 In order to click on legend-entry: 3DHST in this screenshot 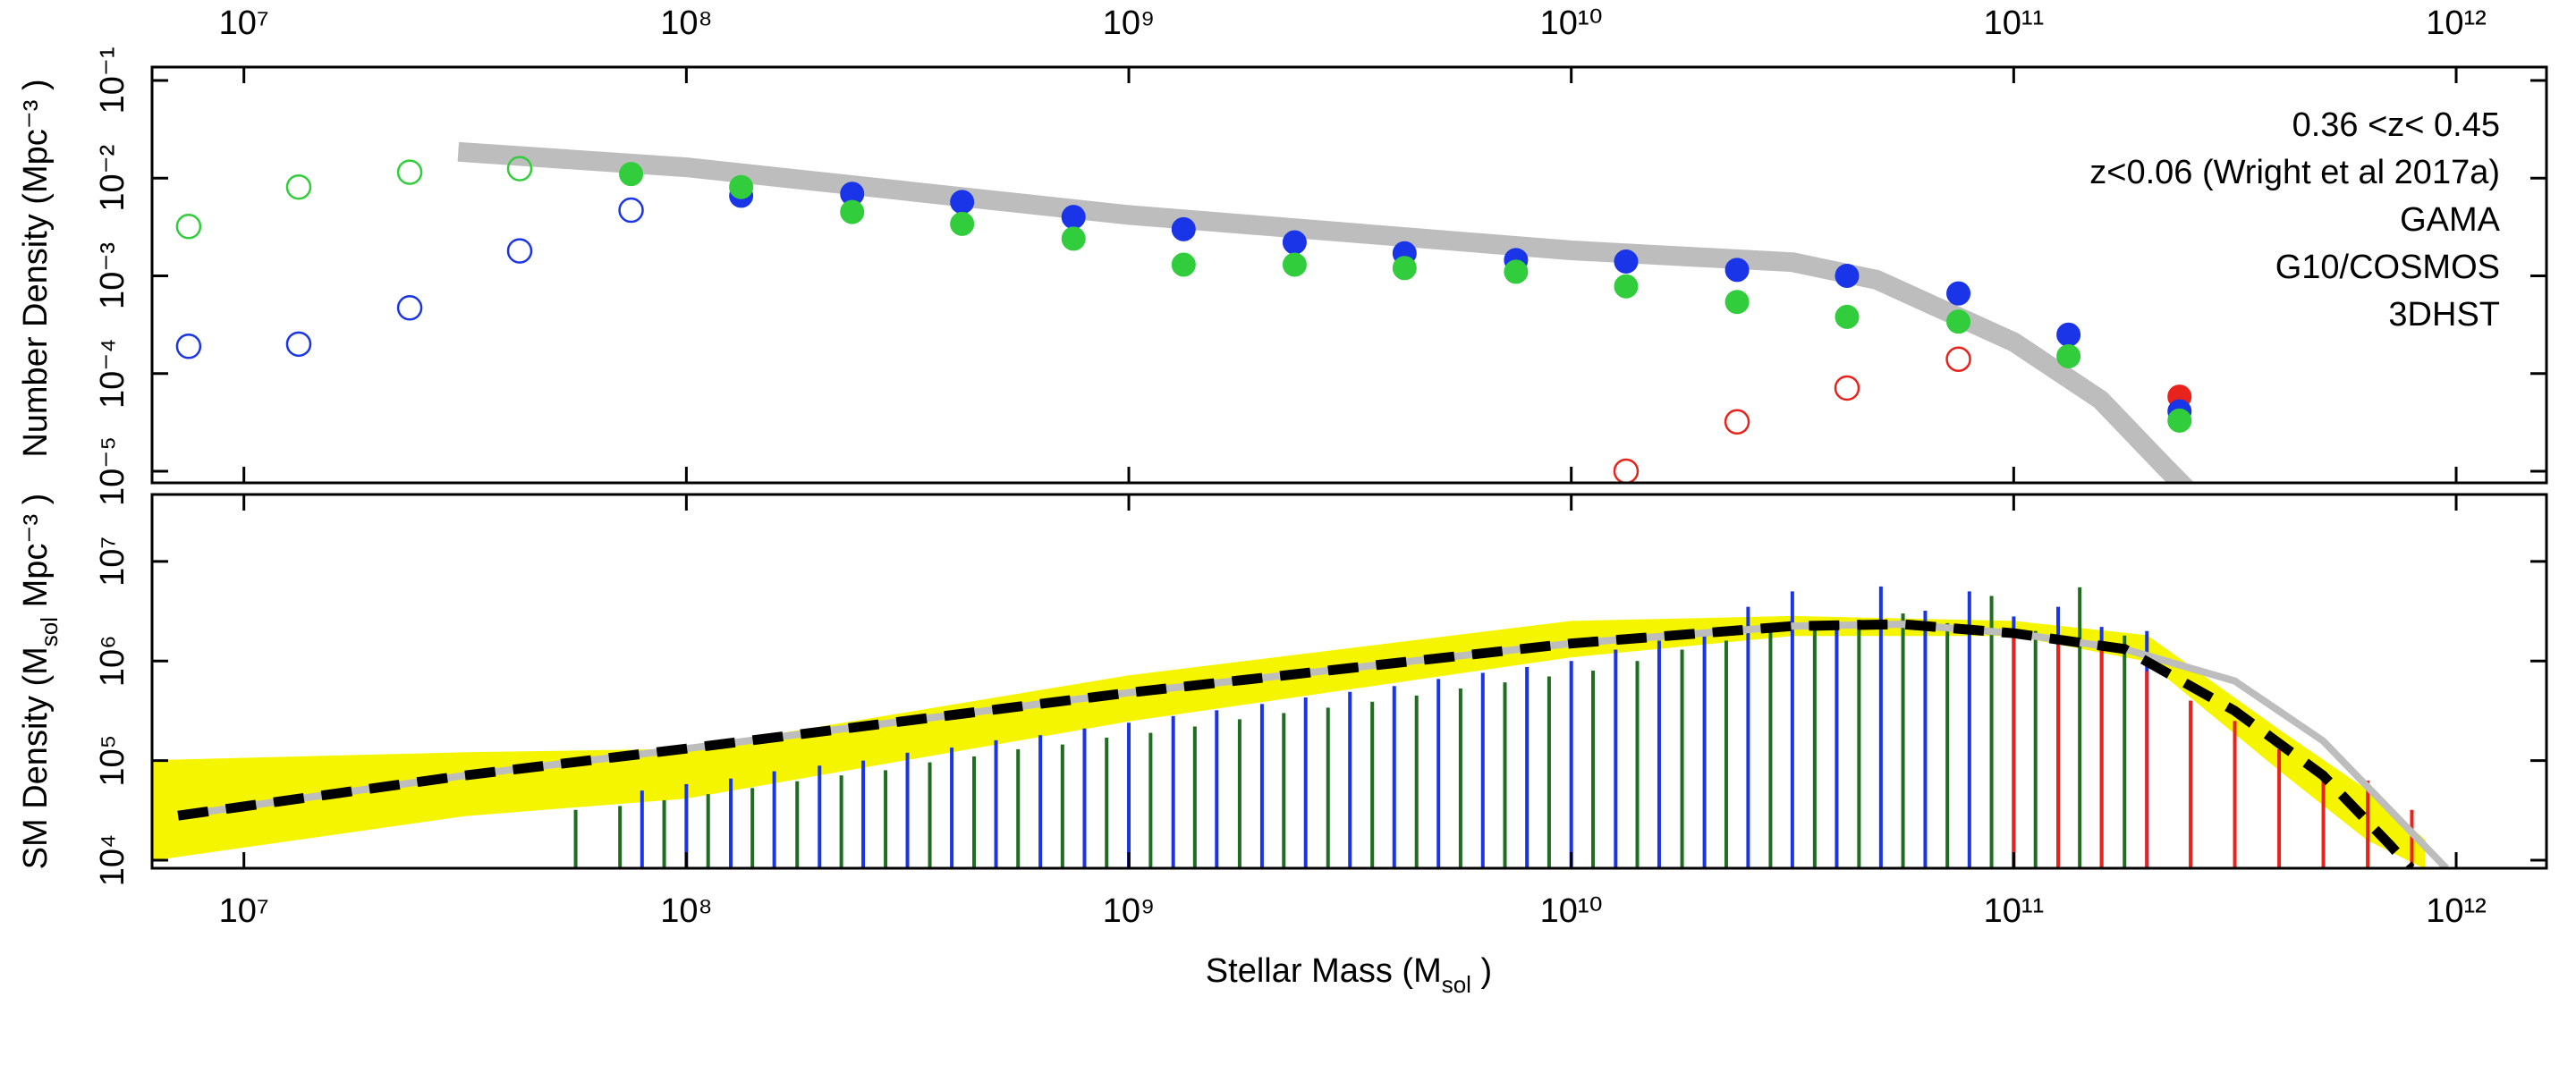, I will do `click(2444, 315)`.